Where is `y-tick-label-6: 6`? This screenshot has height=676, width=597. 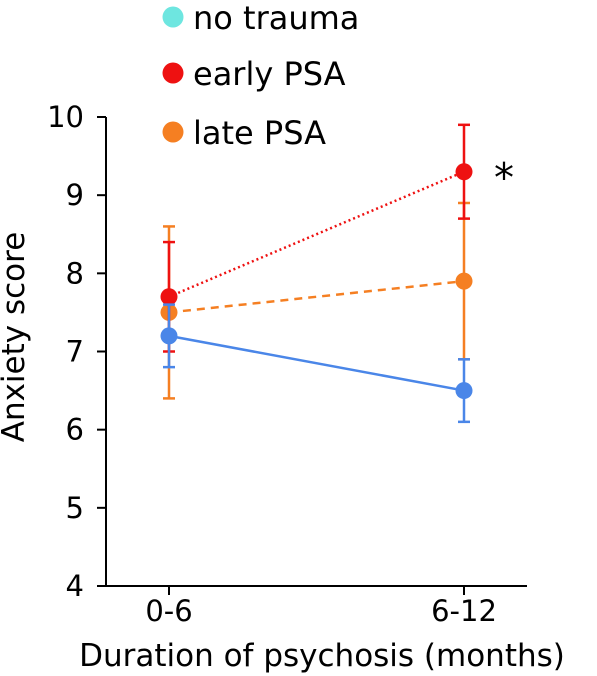 y-tick-label-6: 6 is located at coordinates (75, 430).